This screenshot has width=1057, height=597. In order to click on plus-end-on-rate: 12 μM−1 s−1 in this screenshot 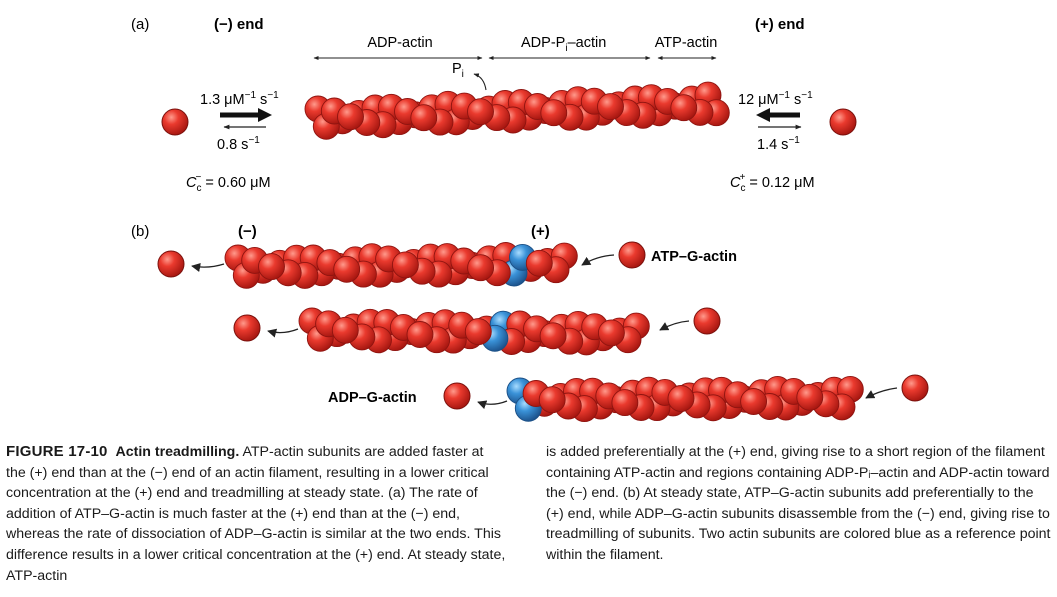, I will do `click(775, 99)`.